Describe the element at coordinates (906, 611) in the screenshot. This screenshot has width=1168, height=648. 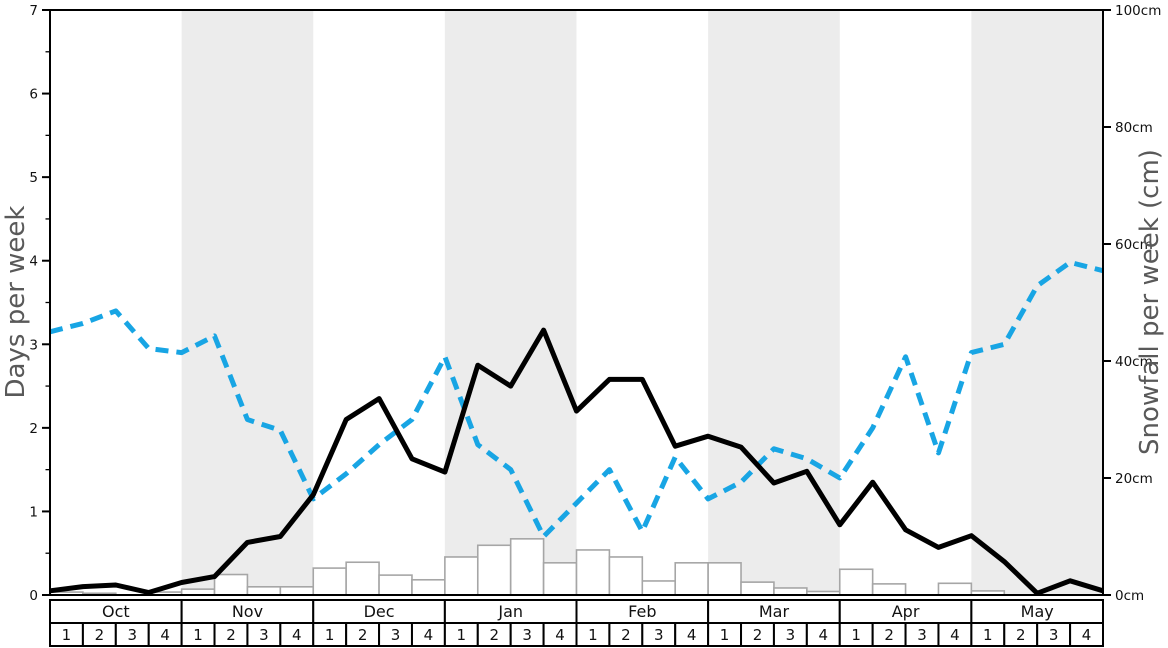
I see `month-label: Apr` at that location.